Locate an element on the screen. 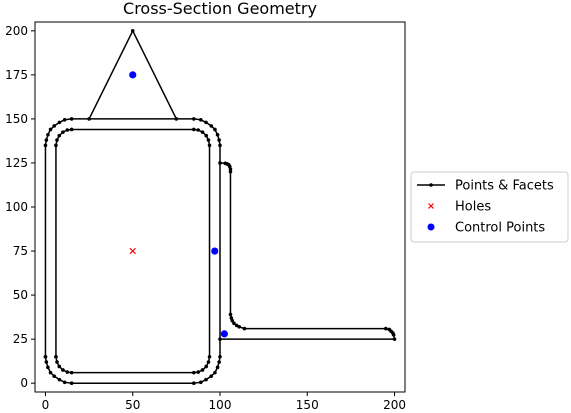  x-tick-label: 150 is located at coordinates (307, 405).